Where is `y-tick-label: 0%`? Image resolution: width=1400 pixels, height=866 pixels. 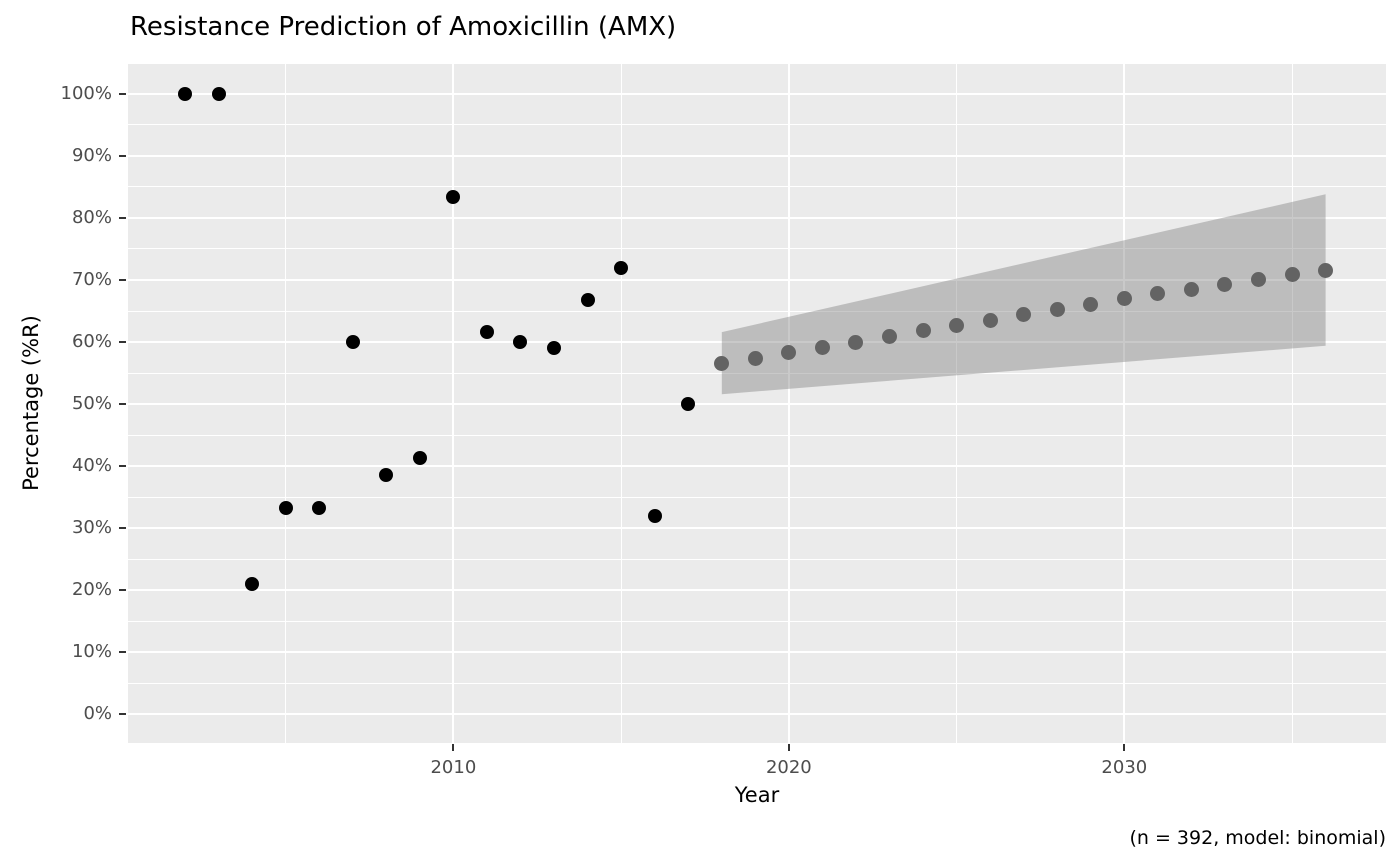
y-tick-label: 0% is located at coordinates (97, 714).